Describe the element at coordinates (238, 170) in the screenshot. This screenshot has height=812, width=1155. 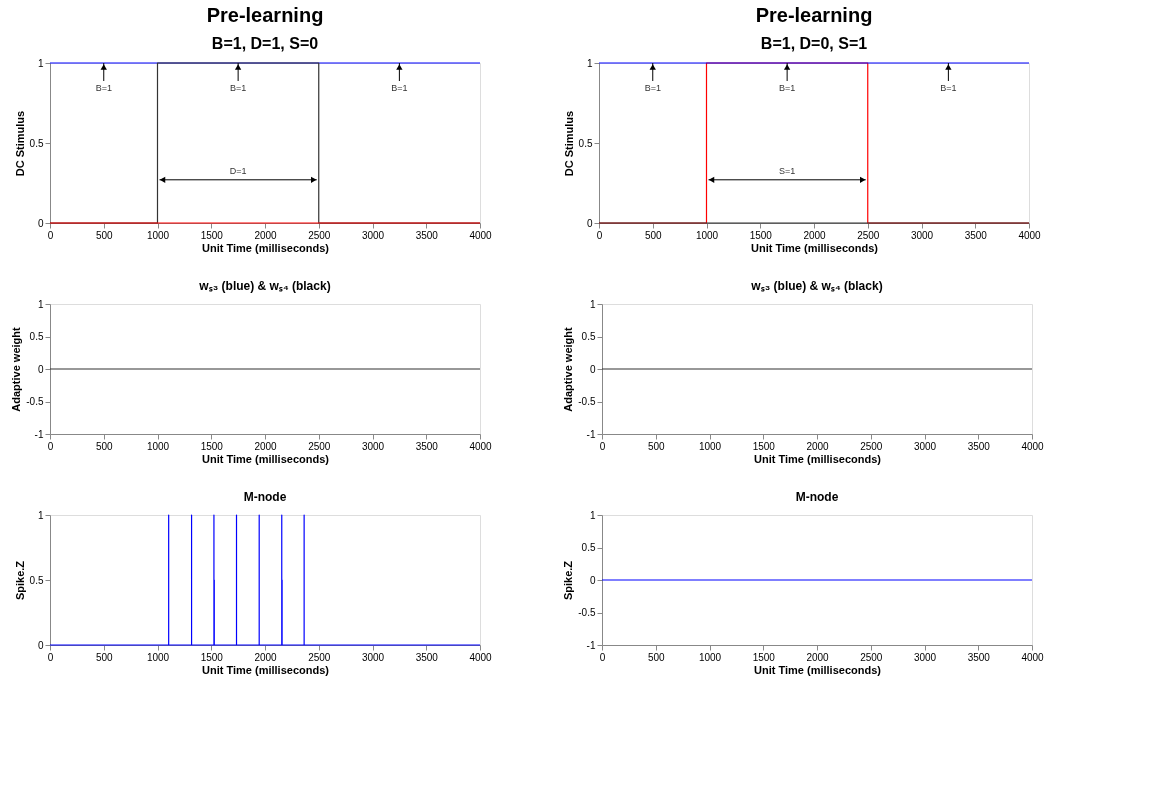
I see `annotation: D=1` at that location.